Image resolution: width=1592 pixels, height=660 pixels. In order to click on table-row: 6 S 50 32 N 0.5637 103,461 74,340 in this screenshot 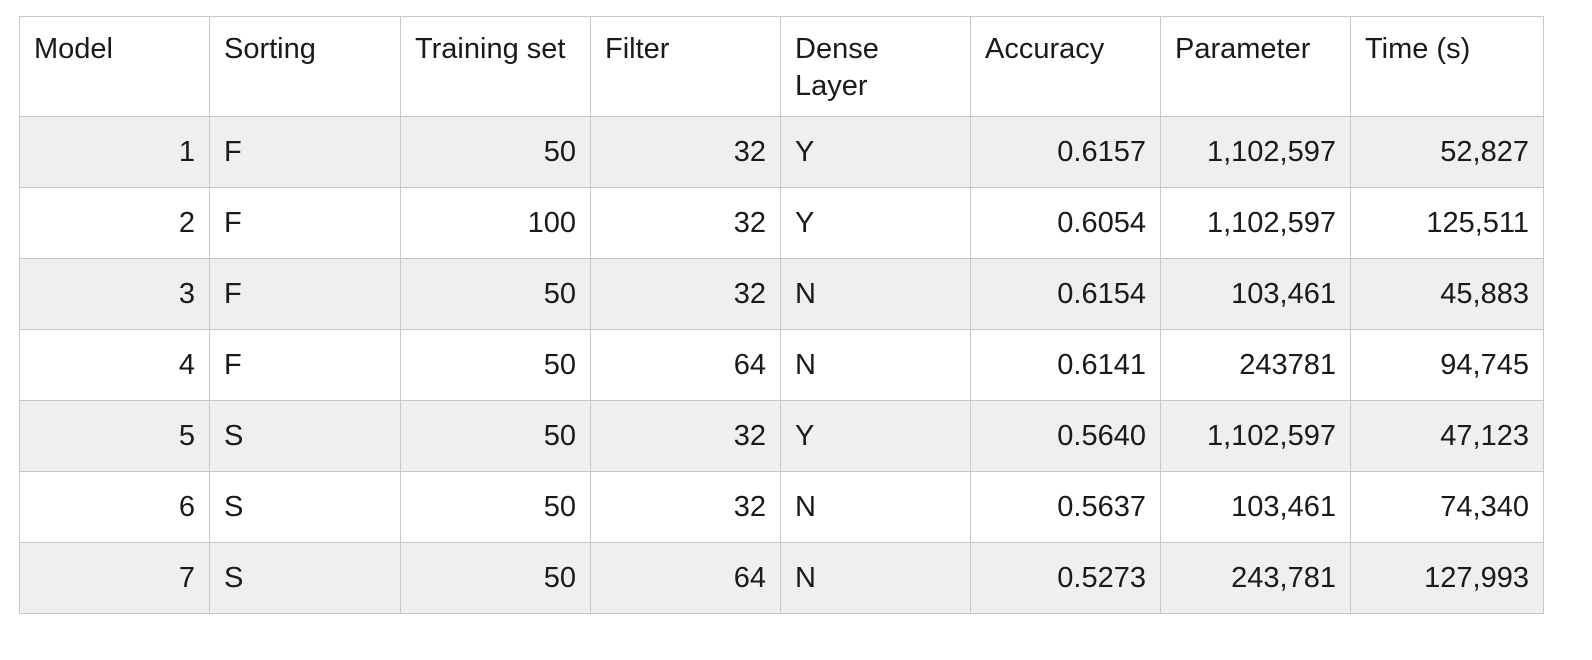, I will do `click(781, 507)`.